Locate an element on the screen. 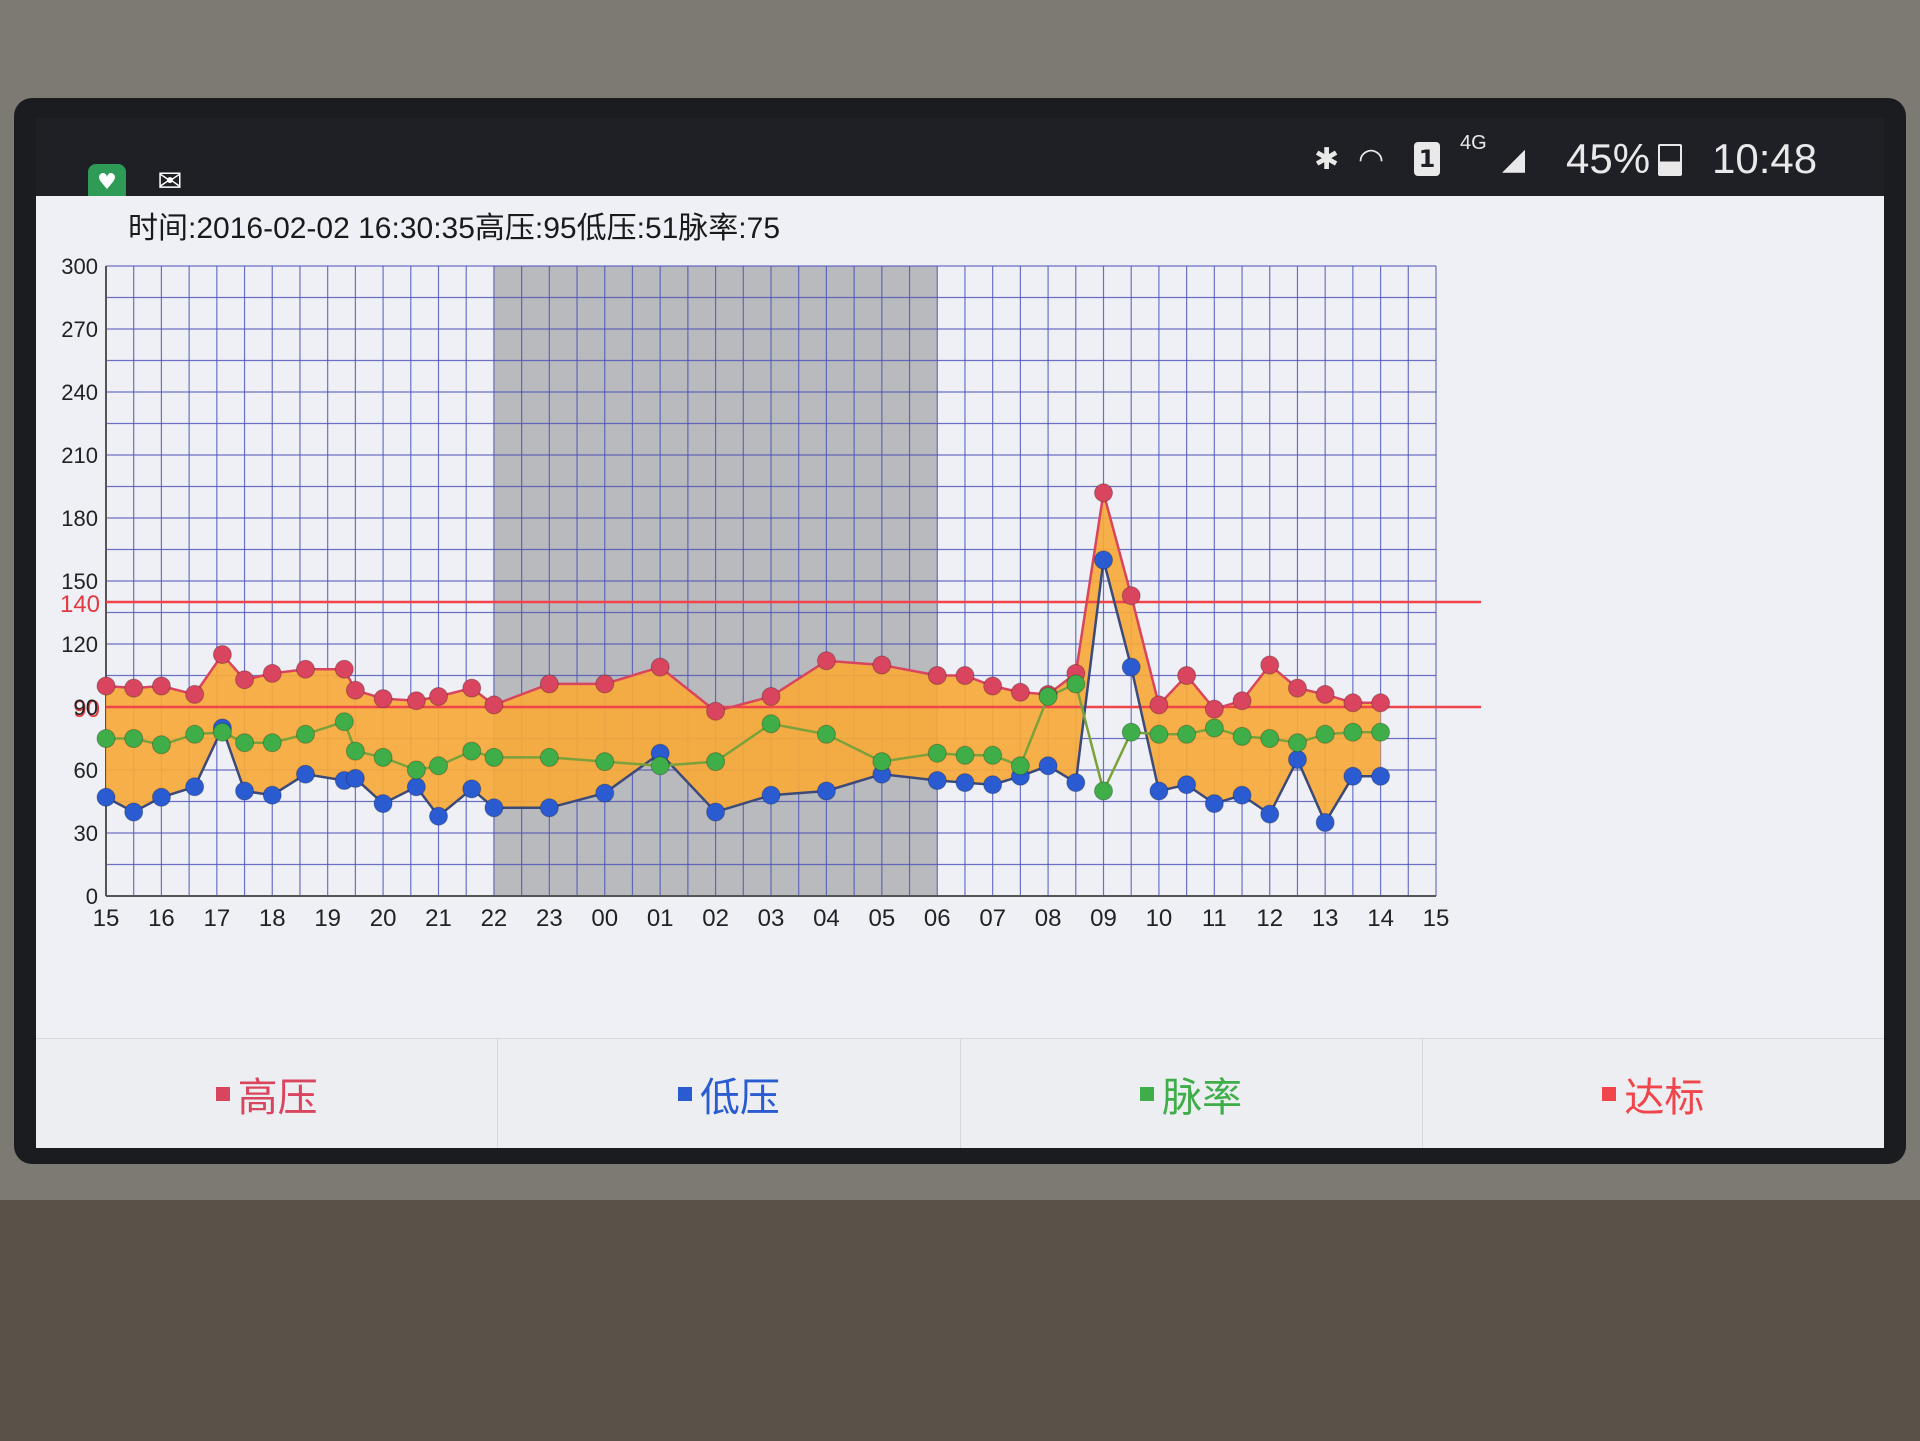  y-tick-label: 150 is located at coordinates (79, 581).